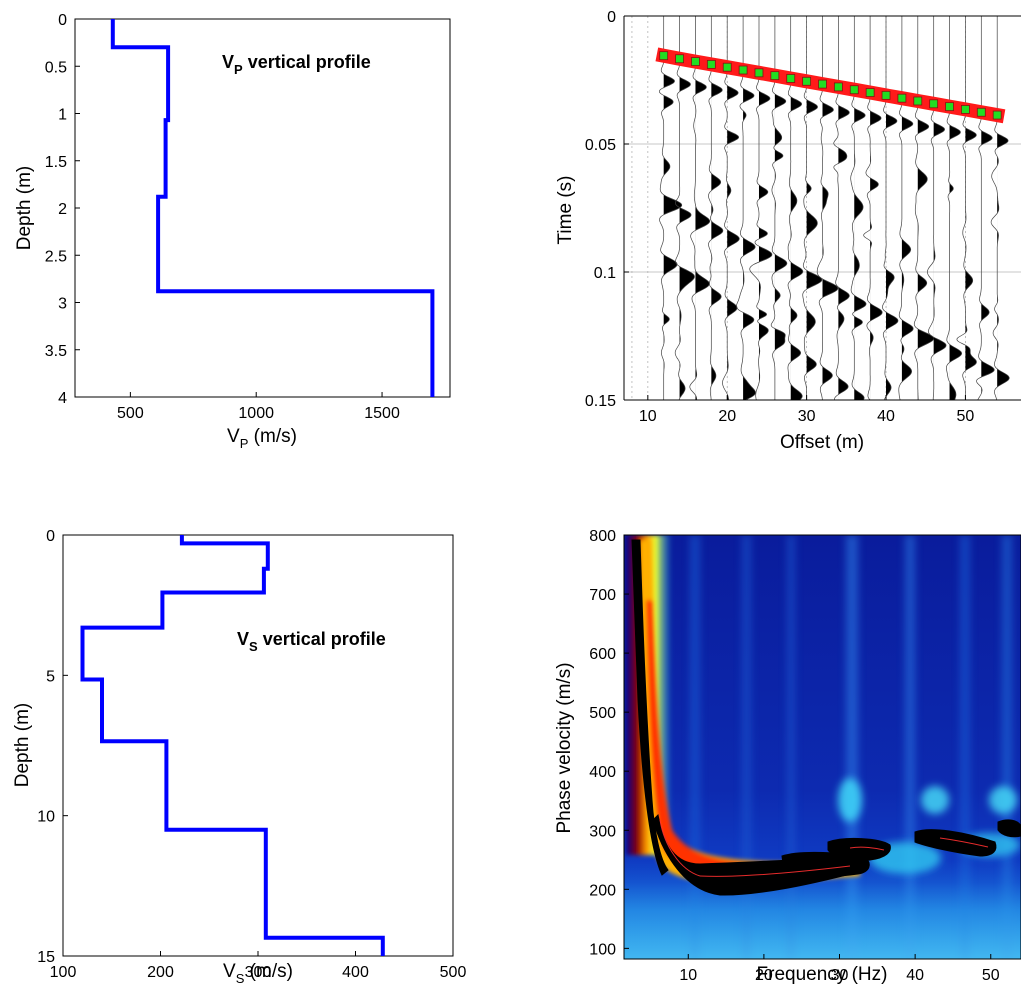 This screenshot has height=987, width=1021. I want to click on vs-ylabel: Depth (m), so click(22, 745).